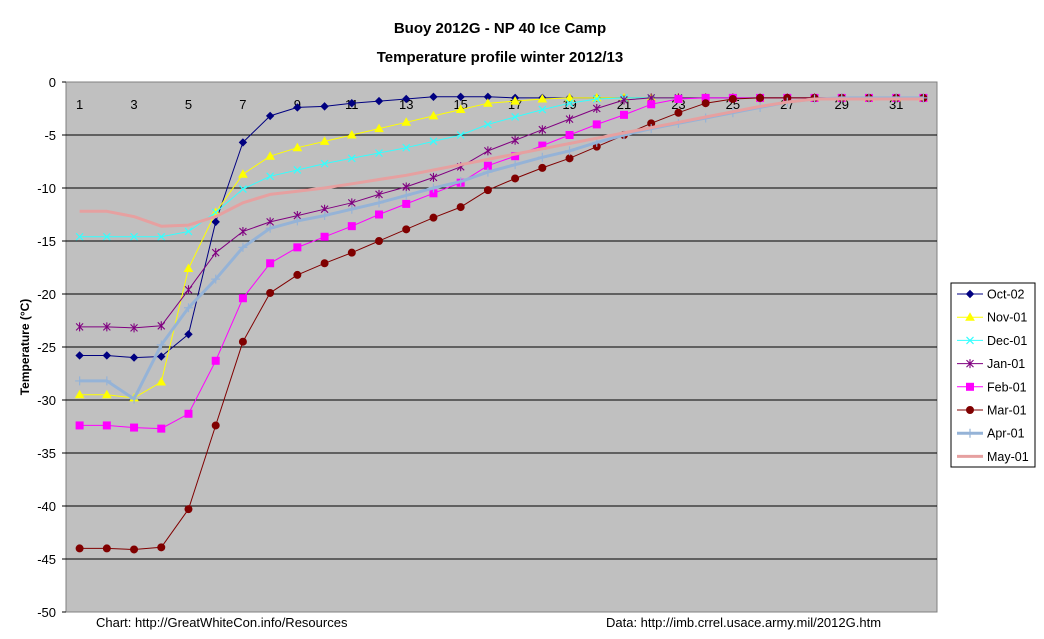 The height and width of the screenshot is (639, 1044). I want to click on y-tick-label: -35, so click(46, 453).